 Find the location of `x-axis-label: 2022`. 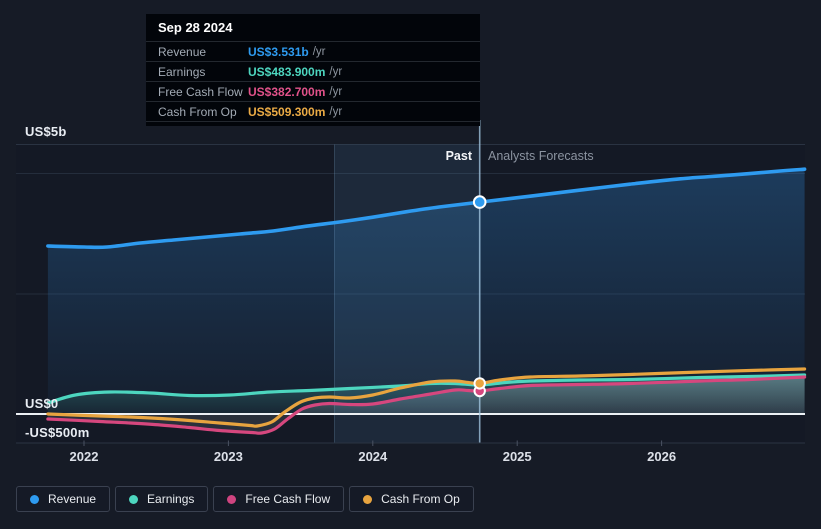

x-axis-label: 2022 is located at coordinates (84, 456).